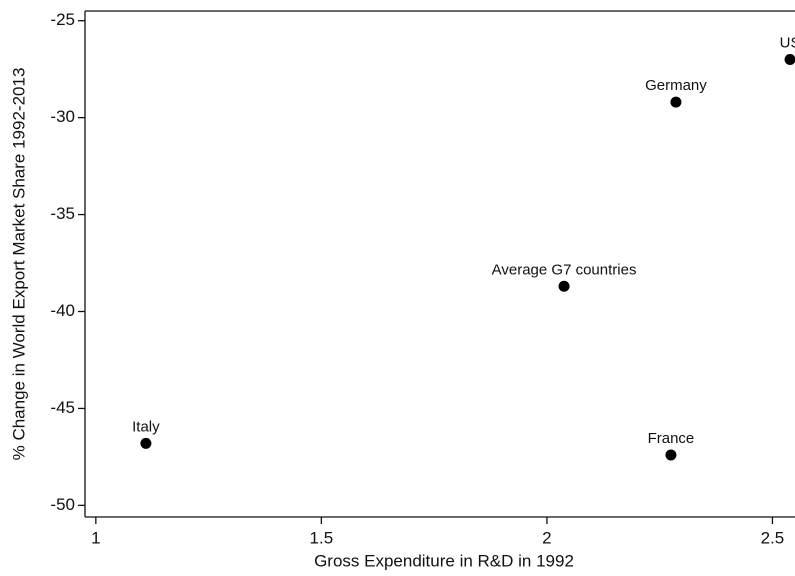 Image resolution: width=795 pixels, height=576 pixels. I want to click on y-tick-label: -50, so click(62, 504).